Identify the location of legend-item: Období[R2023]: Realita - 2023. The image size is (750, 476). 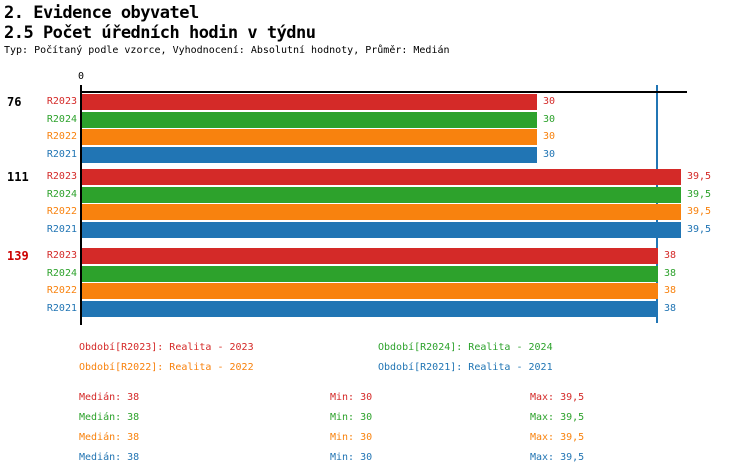
(166, 347).